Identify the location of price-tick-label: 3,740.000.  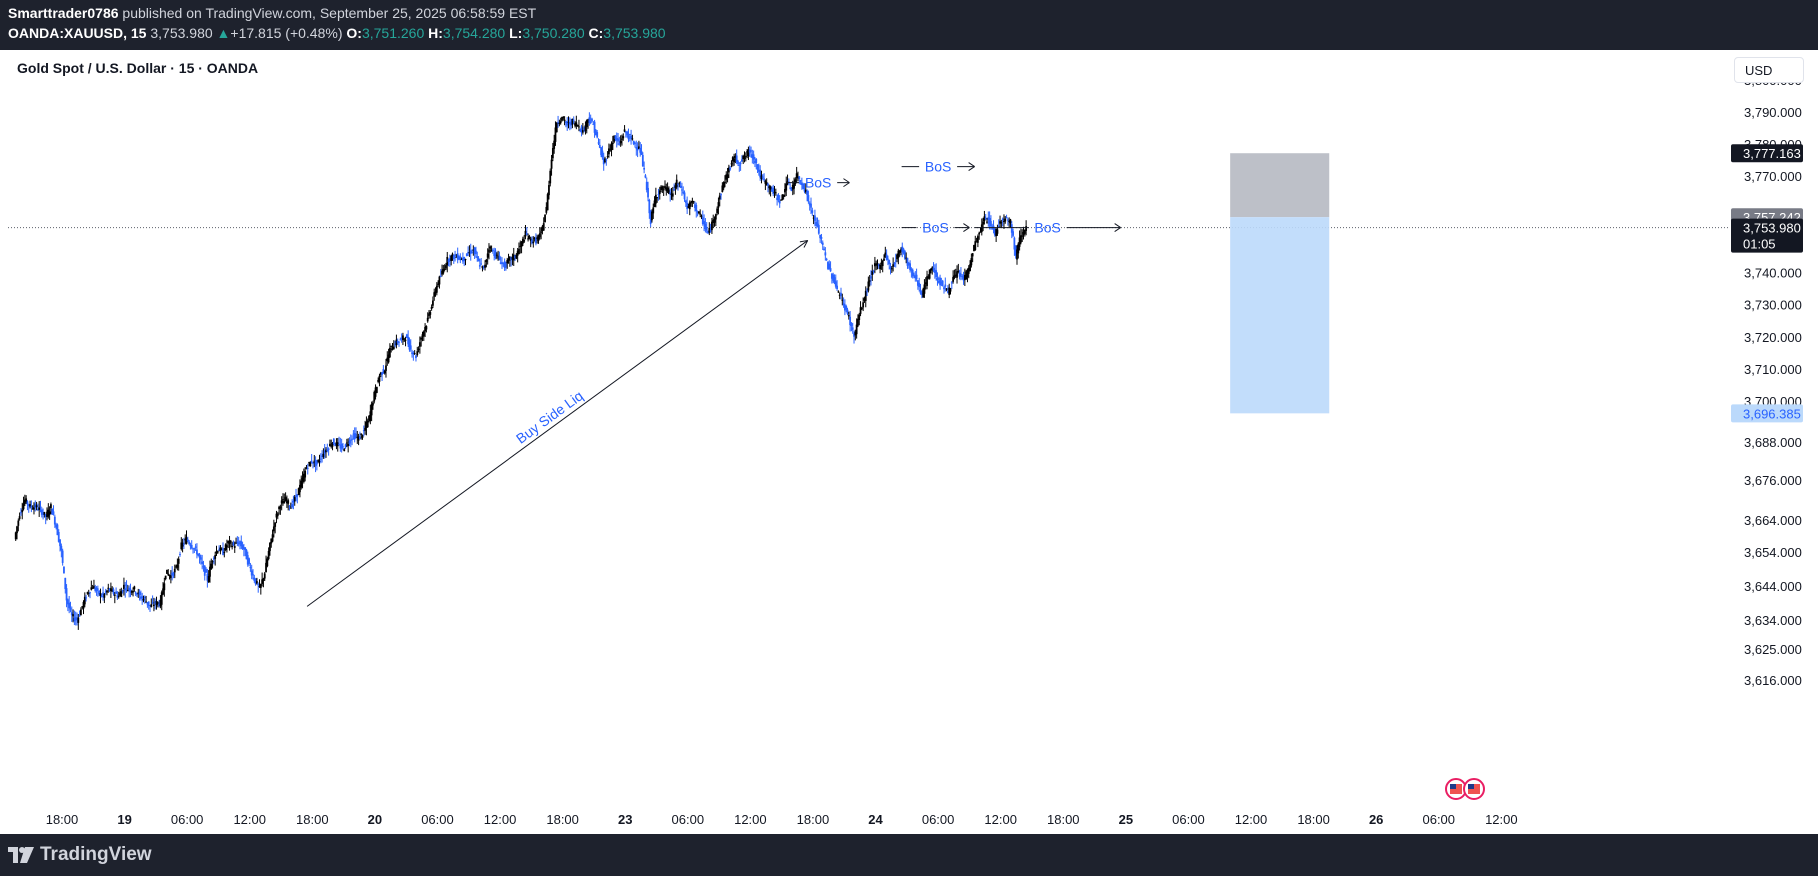
(1773, 273).